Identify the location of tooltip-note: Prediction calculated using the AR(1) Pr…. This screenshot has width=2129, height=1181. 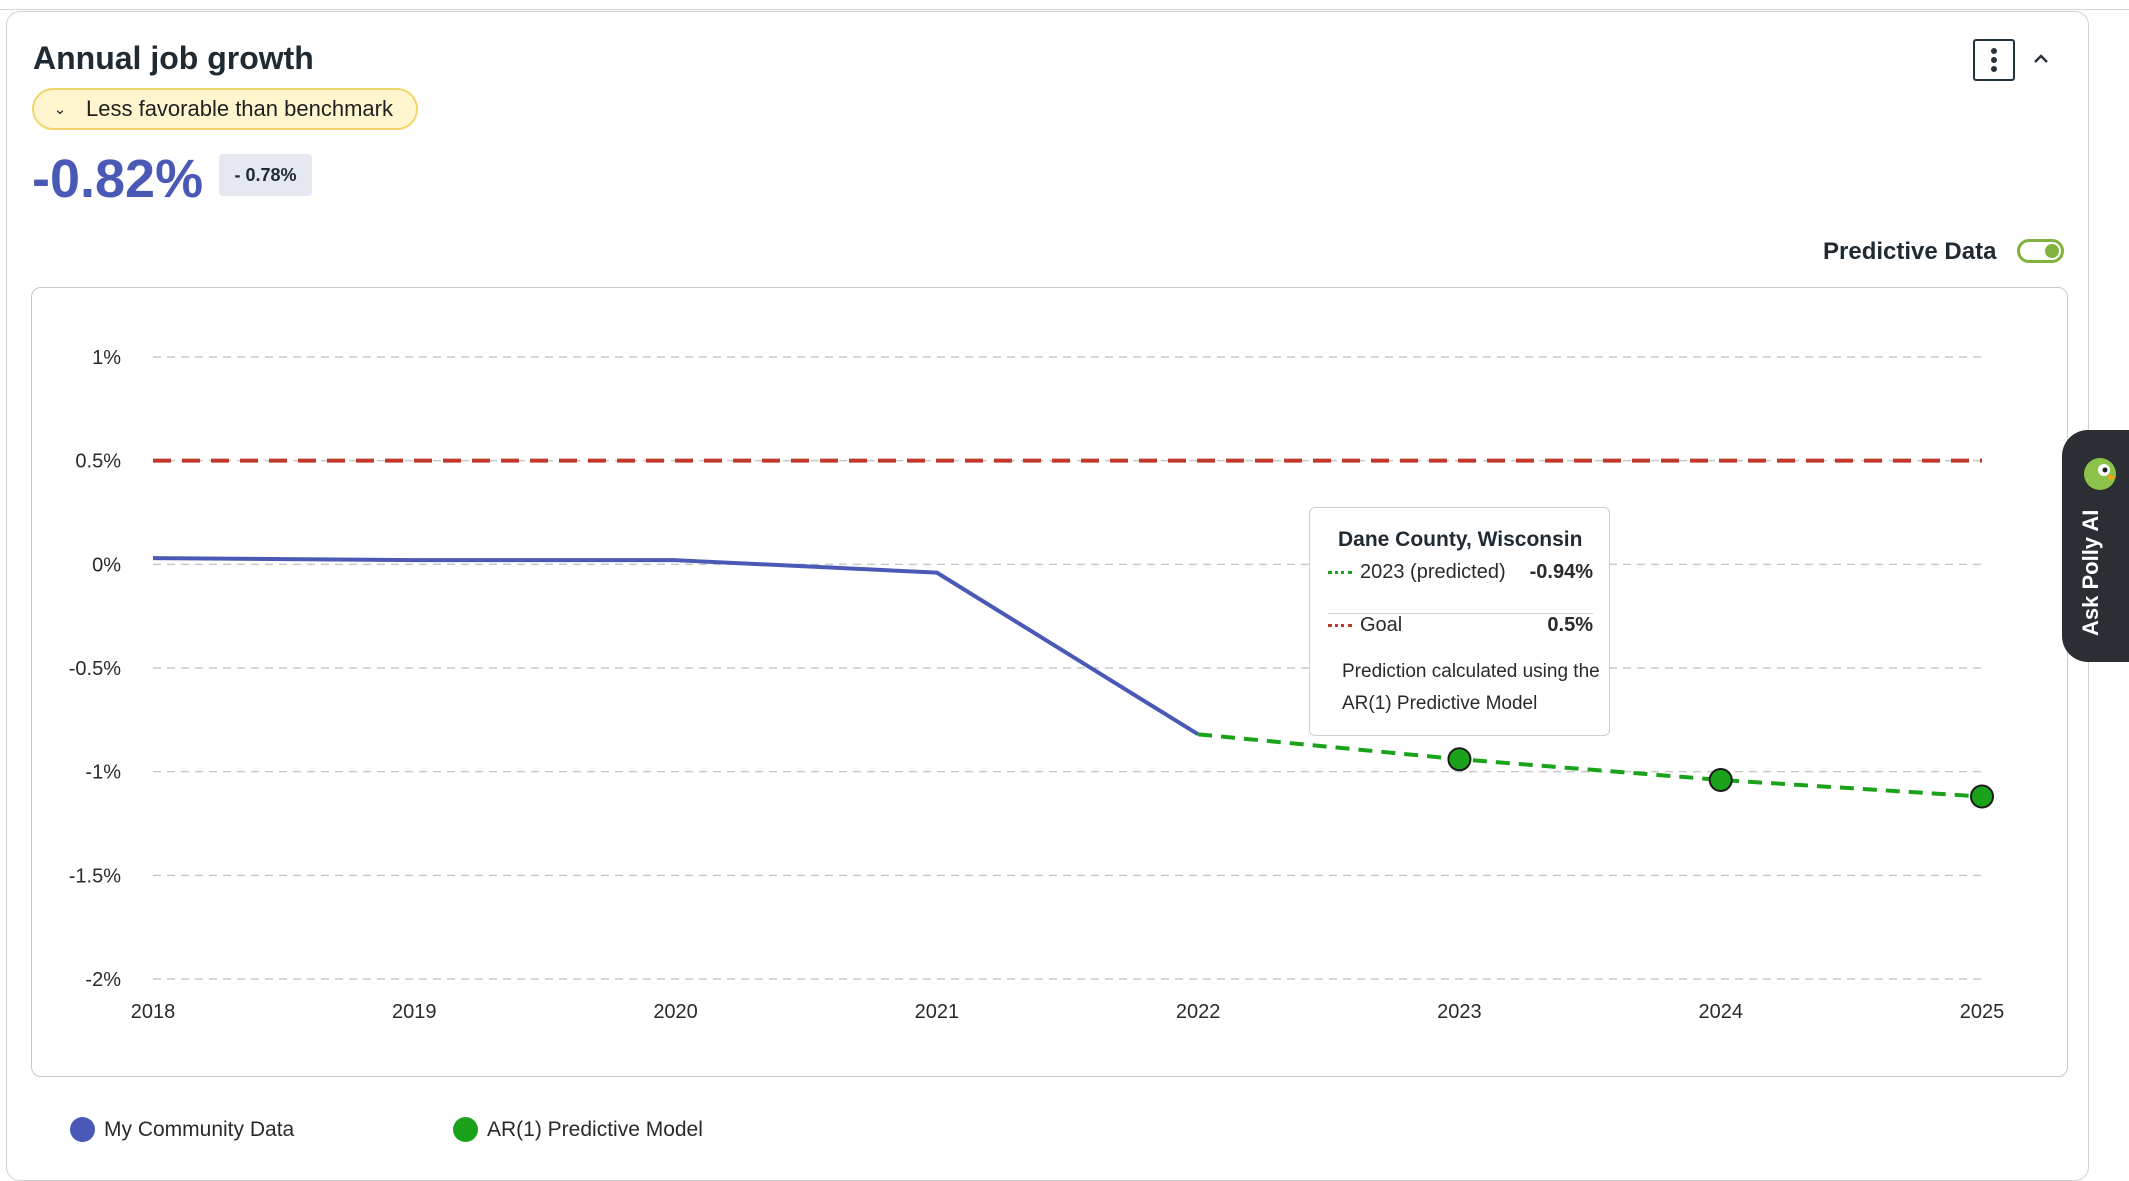
(1471, 687).